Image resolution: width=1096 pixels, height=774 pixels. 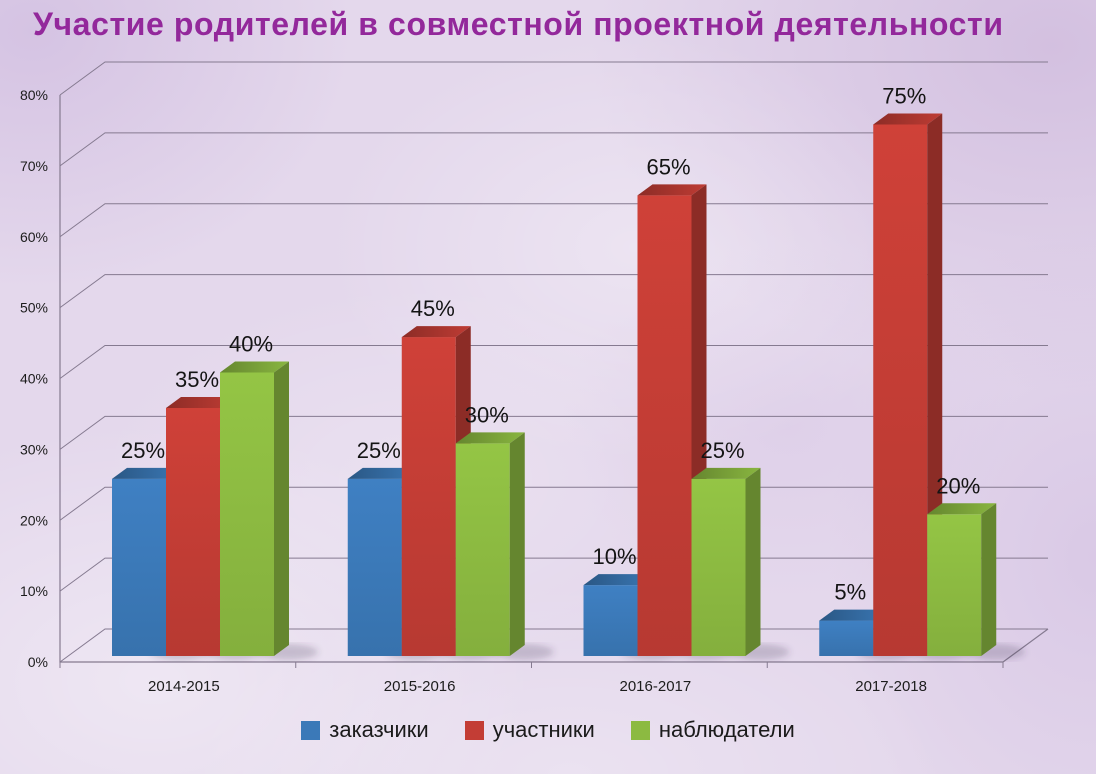 What do you see at coordinates (614, 556) in the screenshot?
I see `bar-data-label: 10%` at bounding box center [614, 556].